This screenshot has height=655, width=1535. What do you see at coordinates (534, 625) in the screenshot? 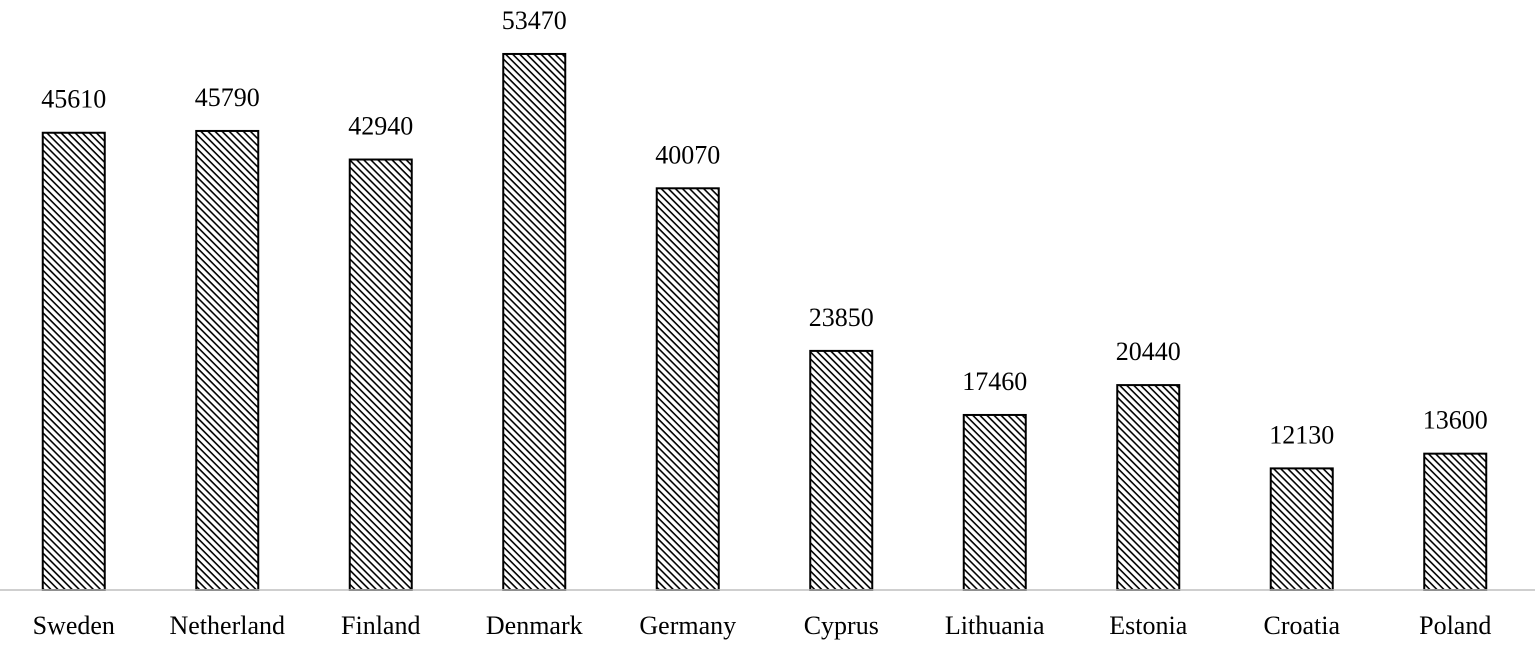
I see `x-tick-label: Denmark` at bounding box center [534, 625].